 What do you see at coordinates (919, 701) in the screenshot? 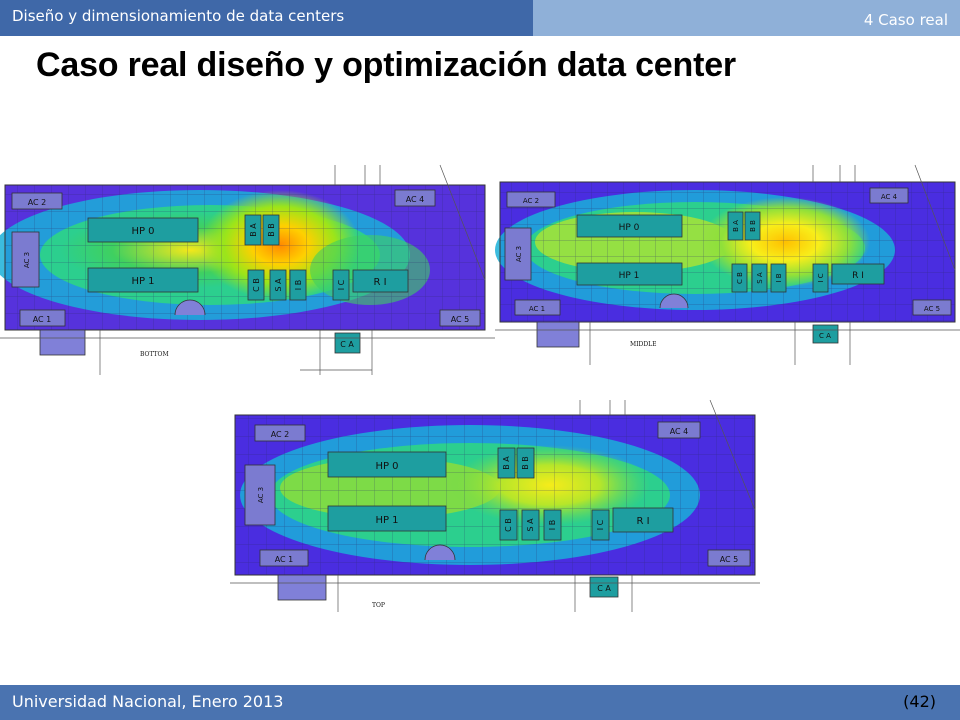
I see `page-number: (42)` at bounding box center [919, 701].